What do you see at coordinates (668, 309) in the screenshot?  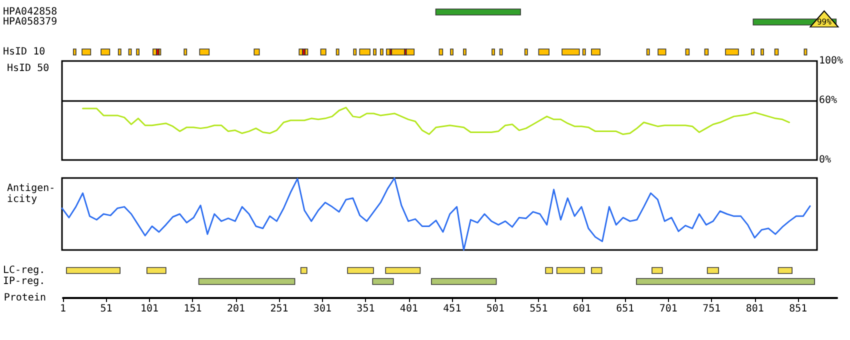 I see `x-tick-label: 701` at bounding box center [668, 309].